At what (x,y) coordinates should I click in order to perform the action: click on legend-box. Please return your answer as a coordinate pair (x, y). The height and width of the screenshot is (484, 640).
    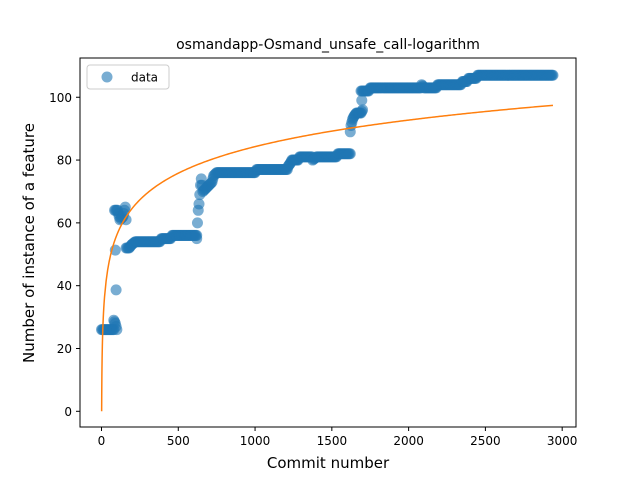
    Looking at the image, I should click on (128, 77).